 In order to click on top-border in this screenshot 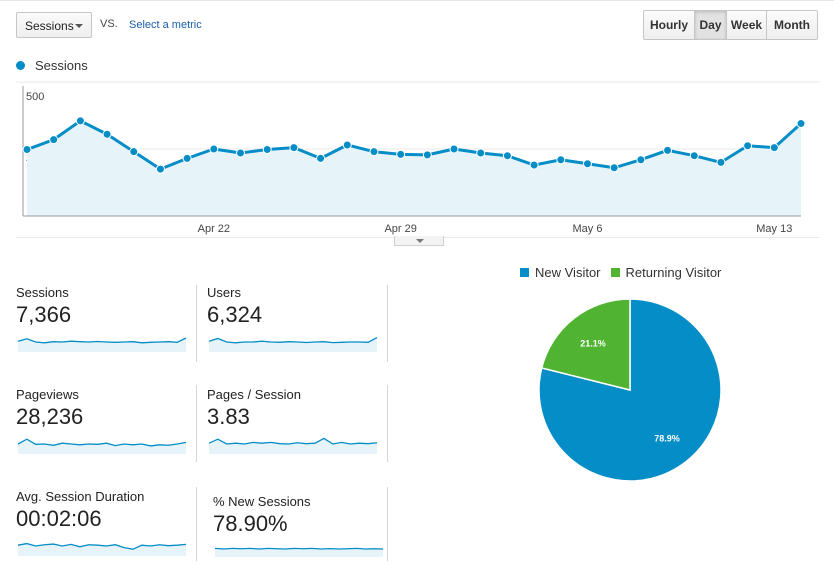, I will do `click(417, 0)`.